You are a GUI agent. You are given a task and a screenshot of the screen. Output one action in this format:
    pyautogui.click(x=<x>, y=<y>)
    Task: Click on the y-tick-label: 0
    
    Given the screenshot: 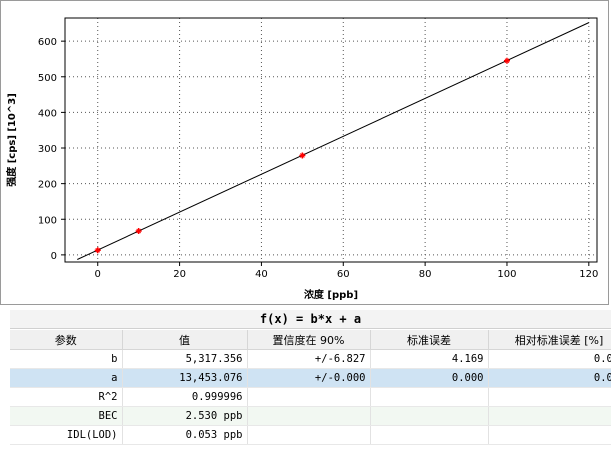 What is the action you would take?
    pyautogui.click(x=54, y=256)
    